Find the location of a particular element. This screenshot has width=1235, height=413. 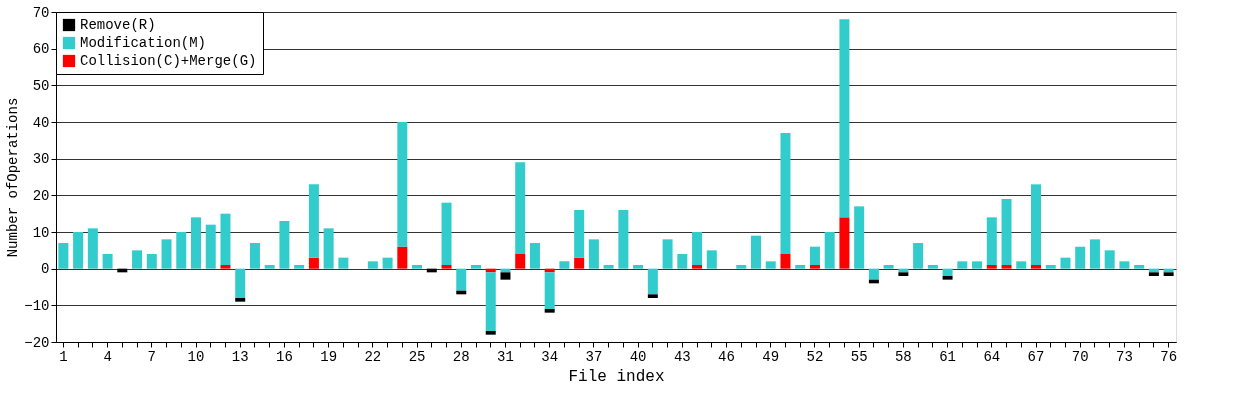

y-tick-label: 0 is located at coordinates (45, 269).